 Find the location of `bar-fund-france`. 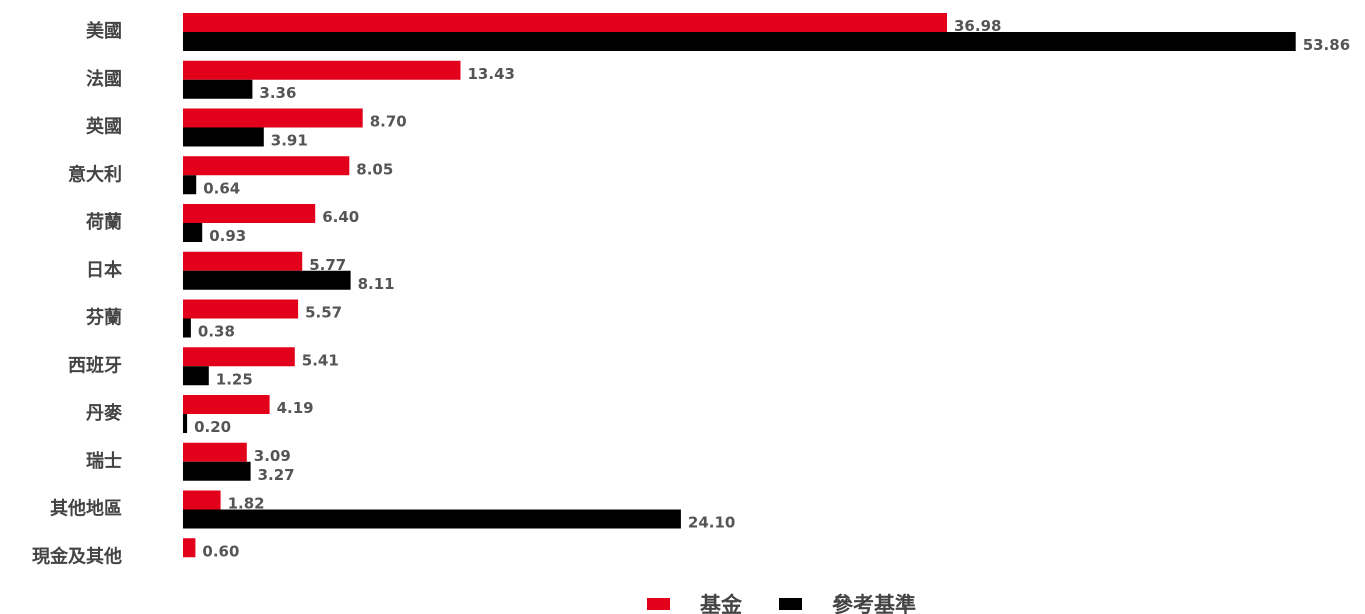

bar-fund-france is located at coordinates (322, 70).